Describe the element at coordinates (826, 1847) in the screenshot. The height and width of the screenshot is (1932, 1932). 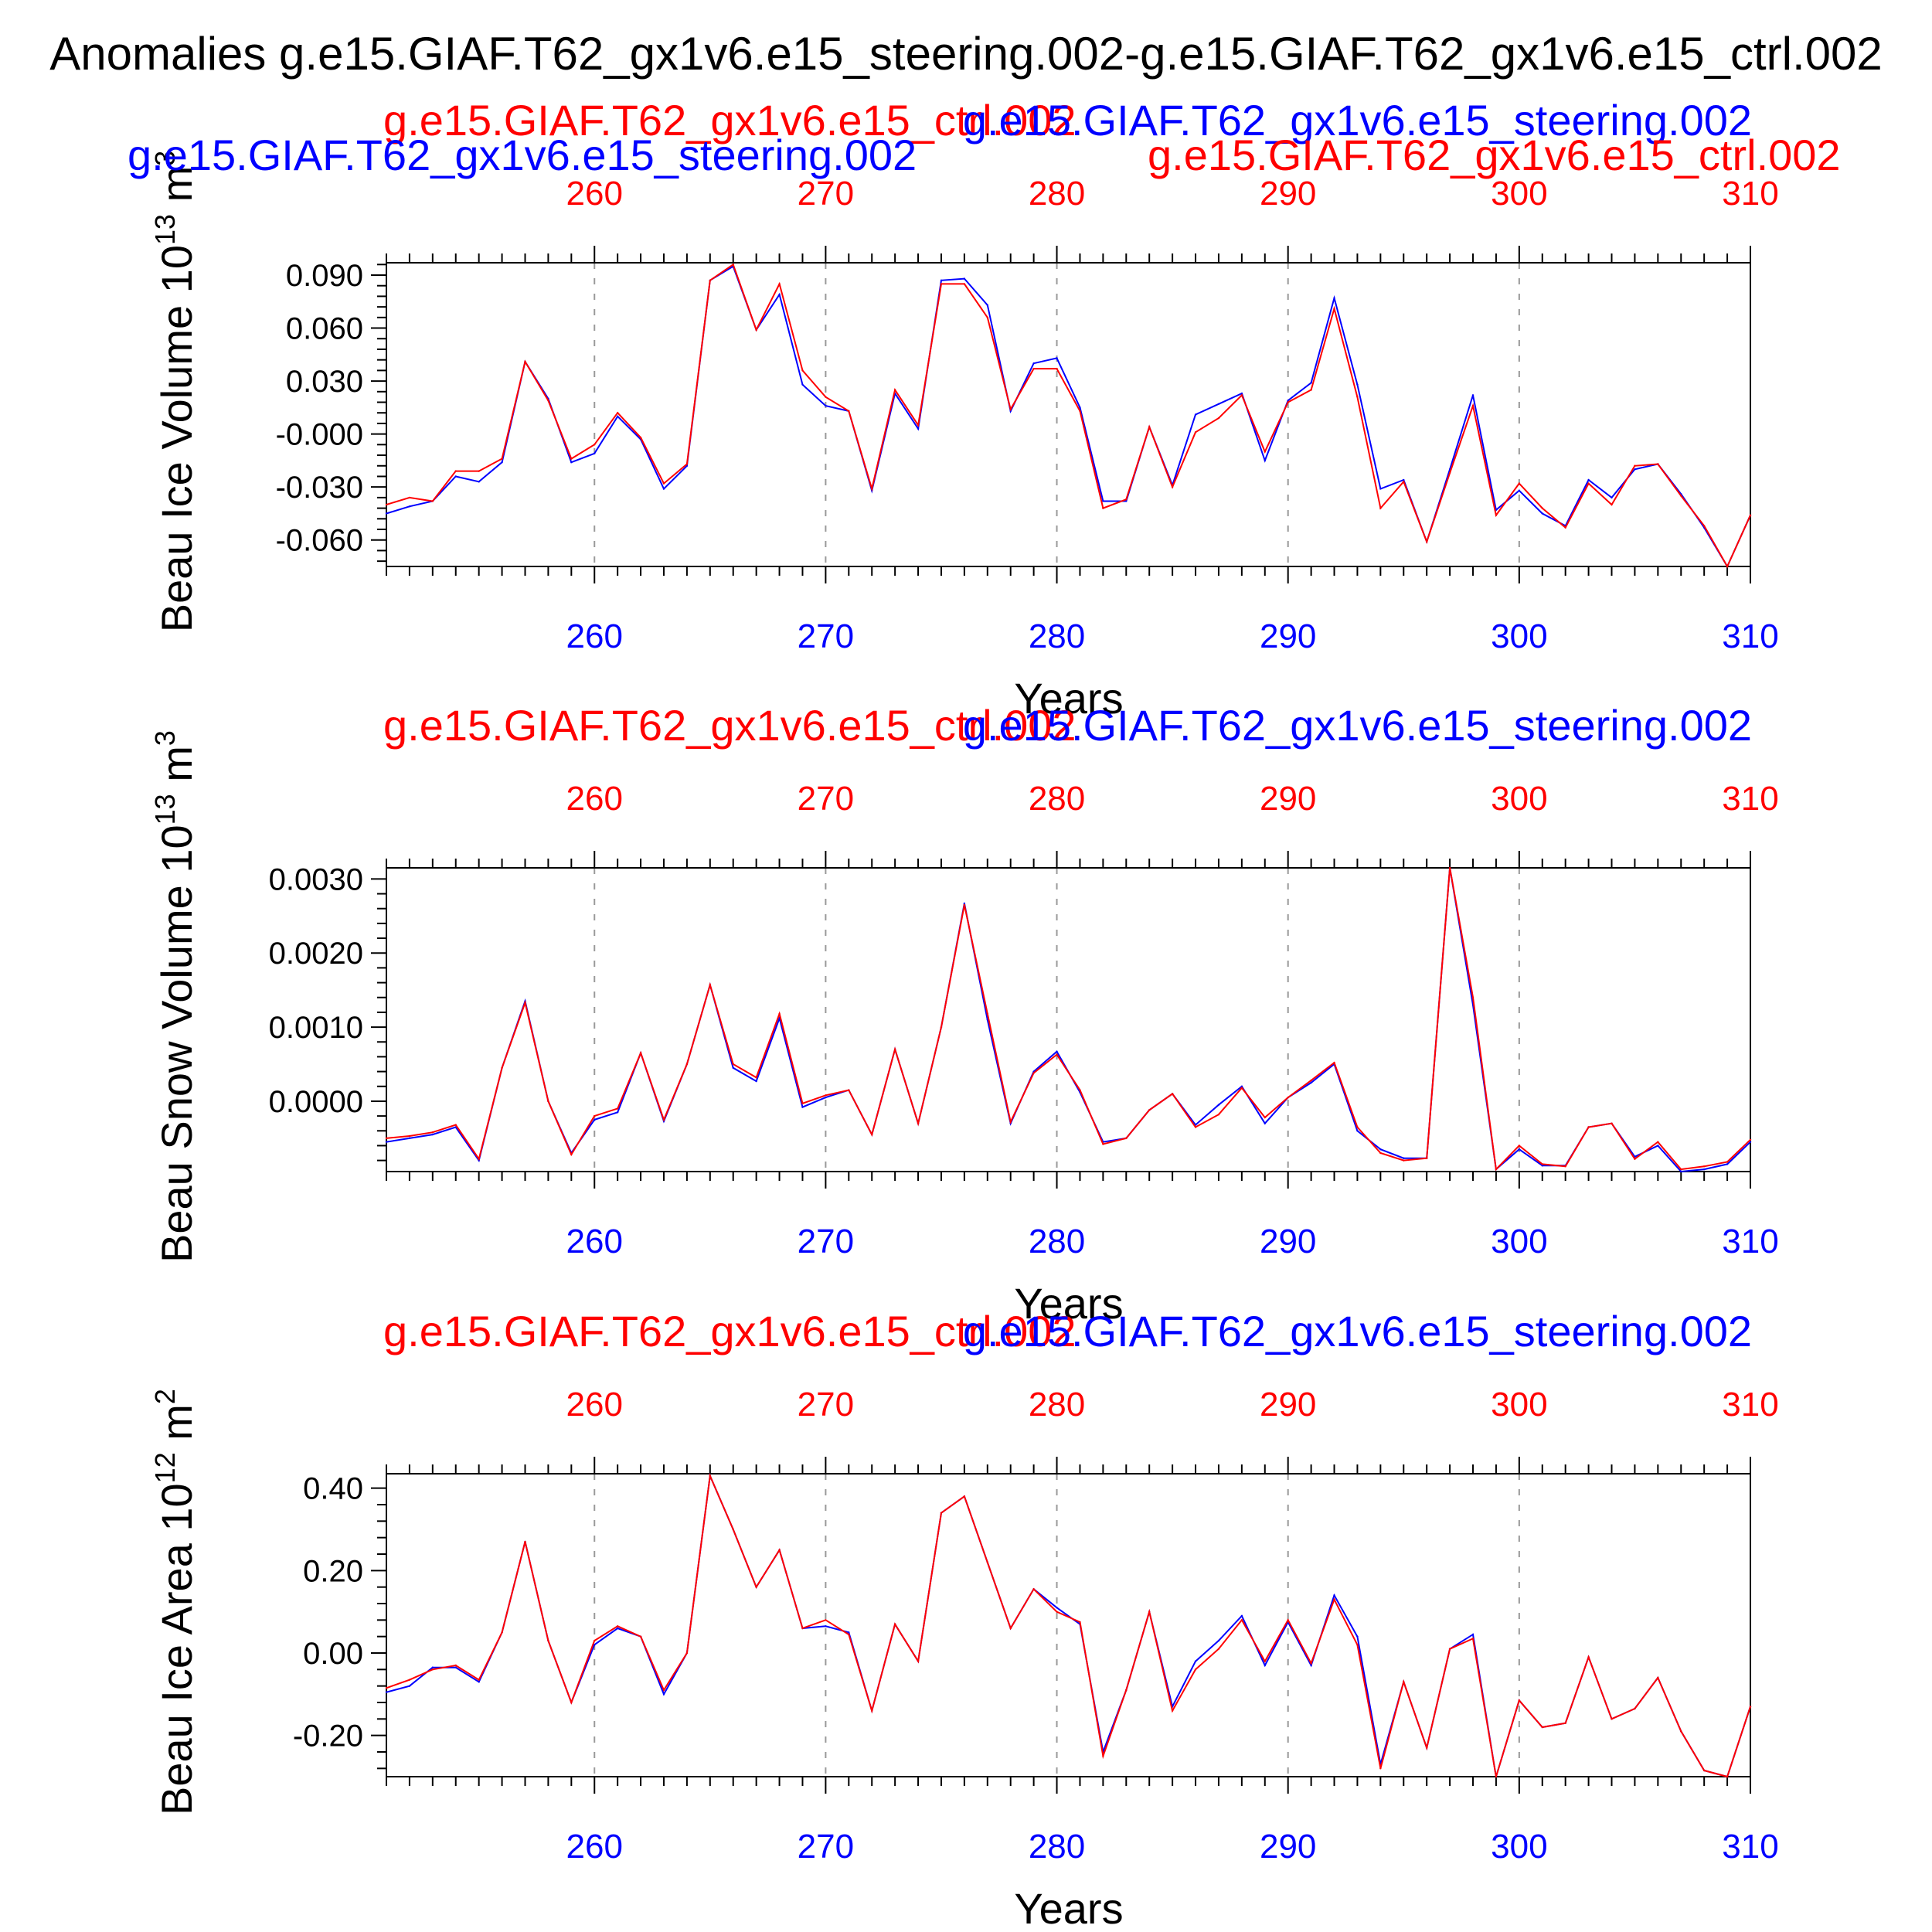
I see `x-tick-label-bottom: 270` at that location.